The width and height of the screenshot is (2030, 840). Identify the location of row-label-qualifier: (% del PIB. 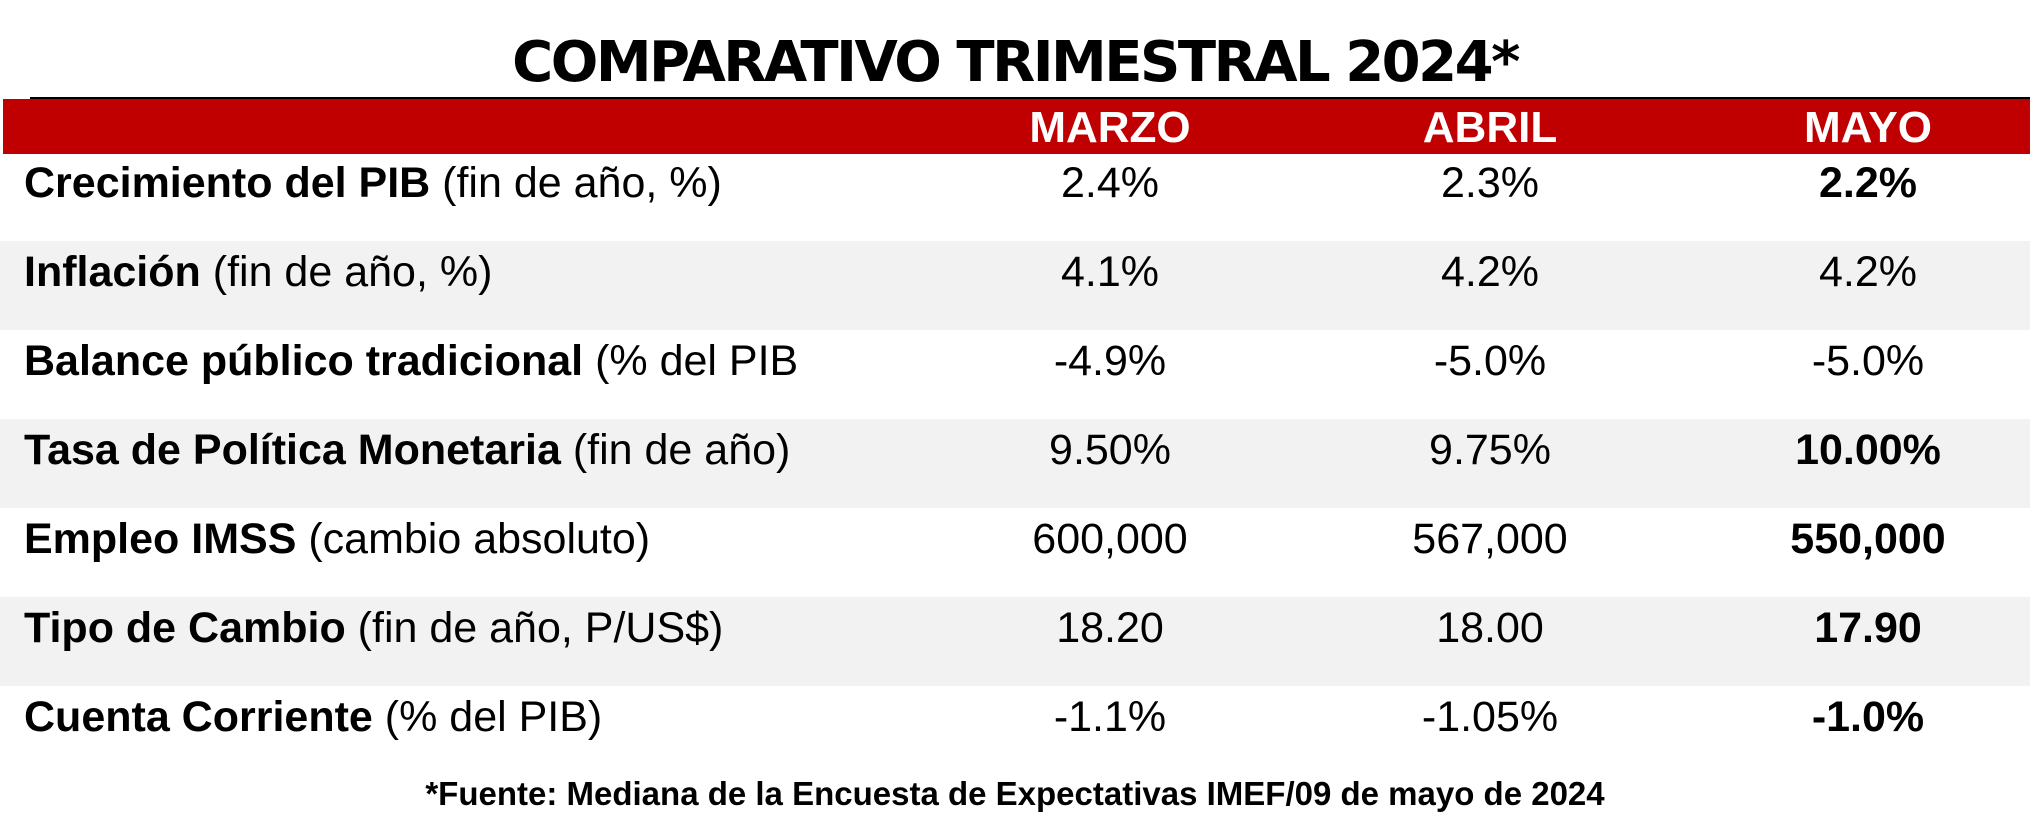
(691, 361).